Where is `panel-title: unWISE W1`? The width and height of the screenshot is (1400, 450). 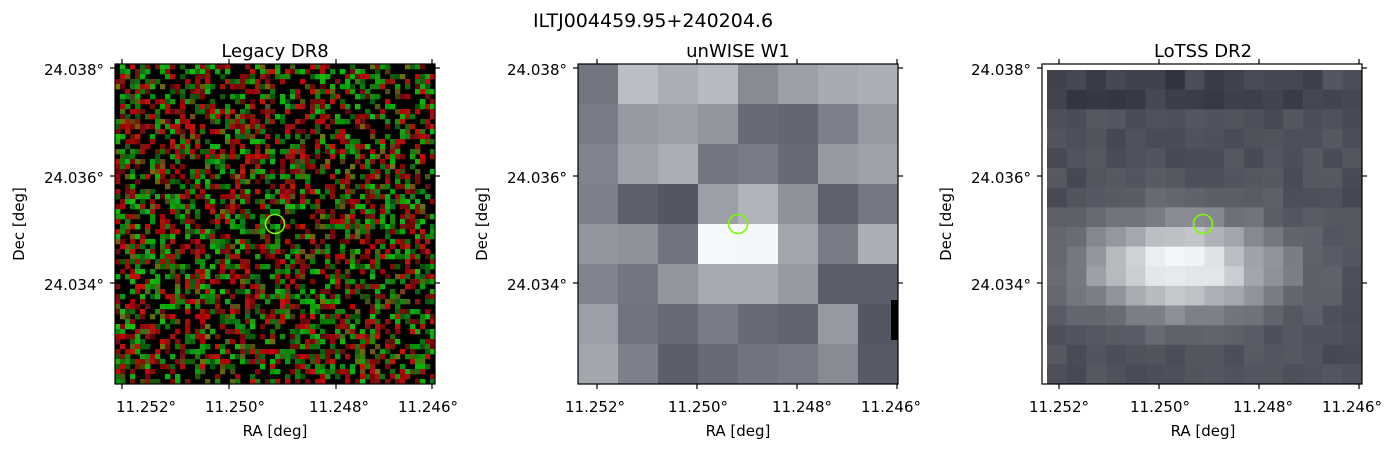 panel-title: unWISE W1 is located at coordinates (738, 51).